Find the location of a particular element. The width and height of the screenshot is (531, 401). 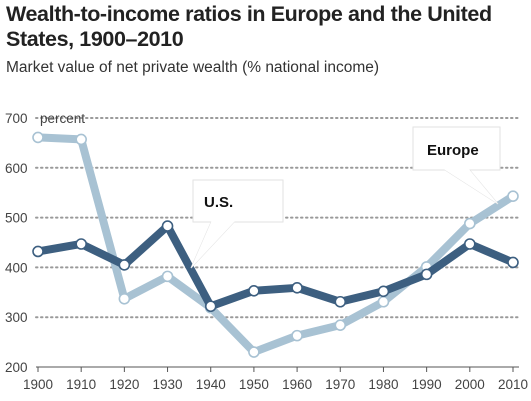

europe-point-1960 is located at coordinates (297, 335).